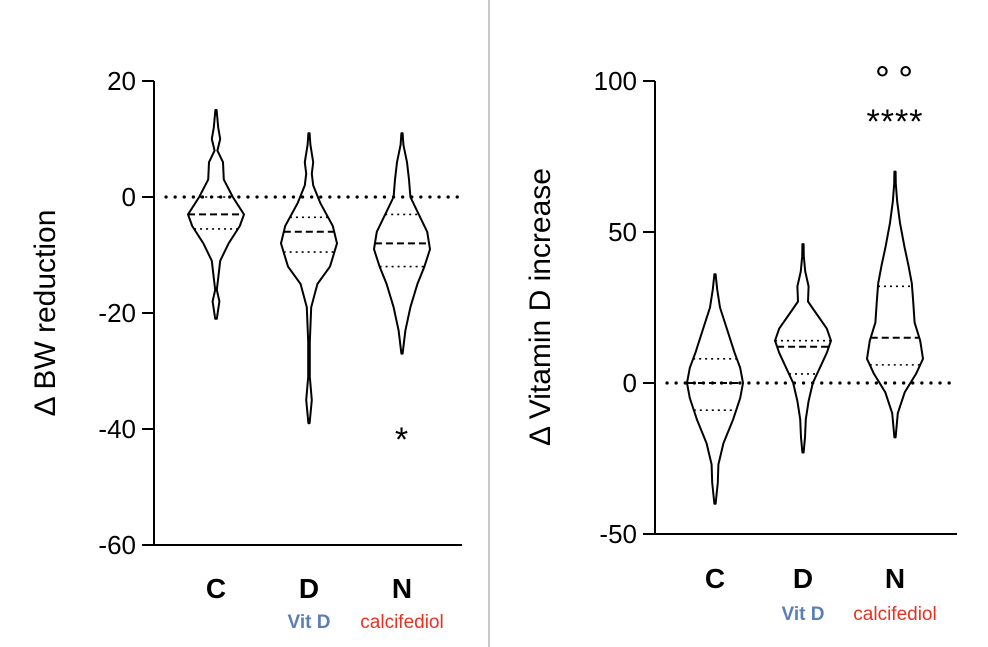 The height and width of the screenshot is (647, 988). I want to click on y-tick-label: 50, so click(622, 232).